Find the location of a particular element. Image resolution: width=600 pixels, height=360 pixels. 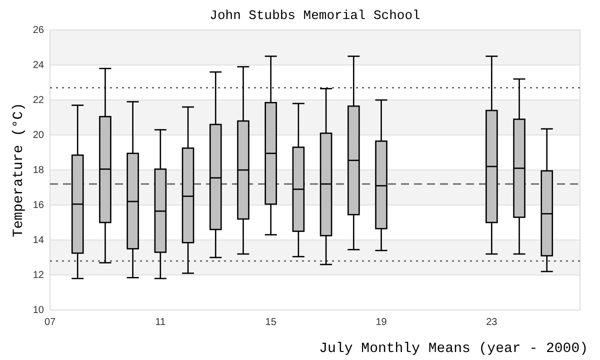

y-axis-title: Temperature (°C) is located at coordinates (19, 170).